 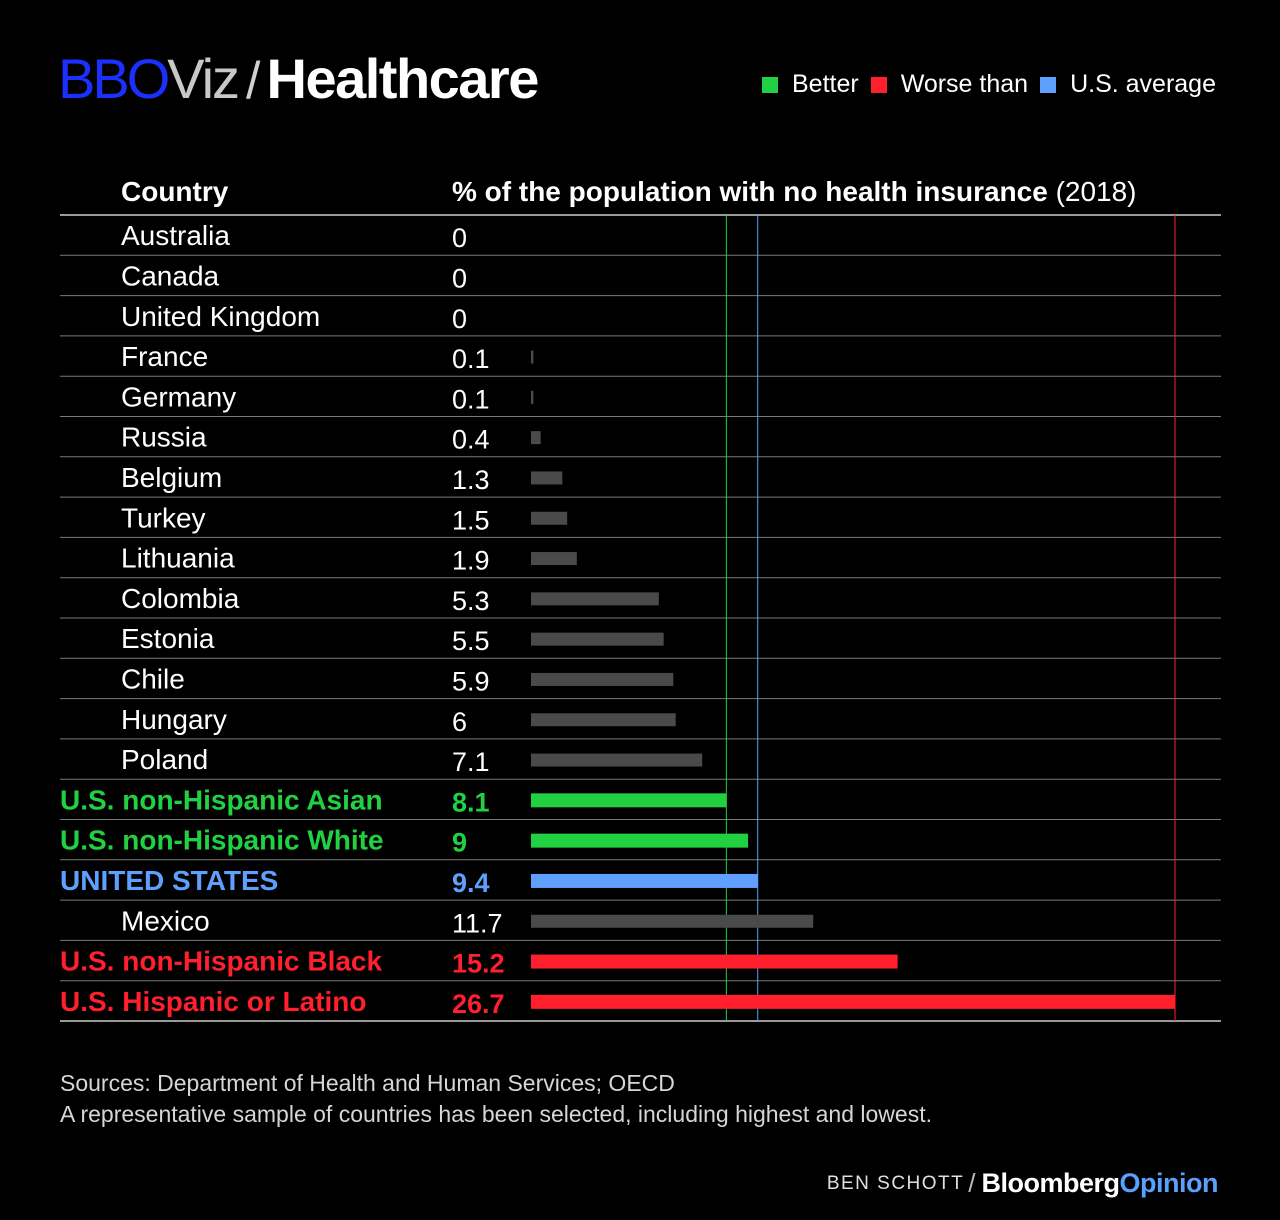 I want to click on metric-year: (2018), so click(x=1096, y=191).